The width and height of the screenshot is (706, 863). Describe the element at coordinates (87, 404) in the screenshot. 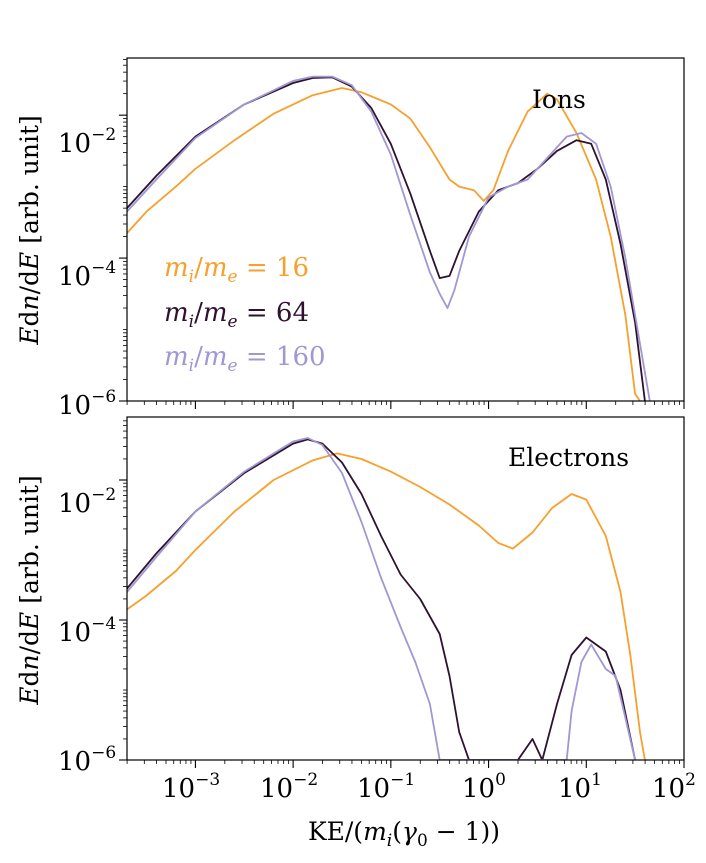

I see `ions-ytick-label-1e-6: 10⁻⁶` at that location.